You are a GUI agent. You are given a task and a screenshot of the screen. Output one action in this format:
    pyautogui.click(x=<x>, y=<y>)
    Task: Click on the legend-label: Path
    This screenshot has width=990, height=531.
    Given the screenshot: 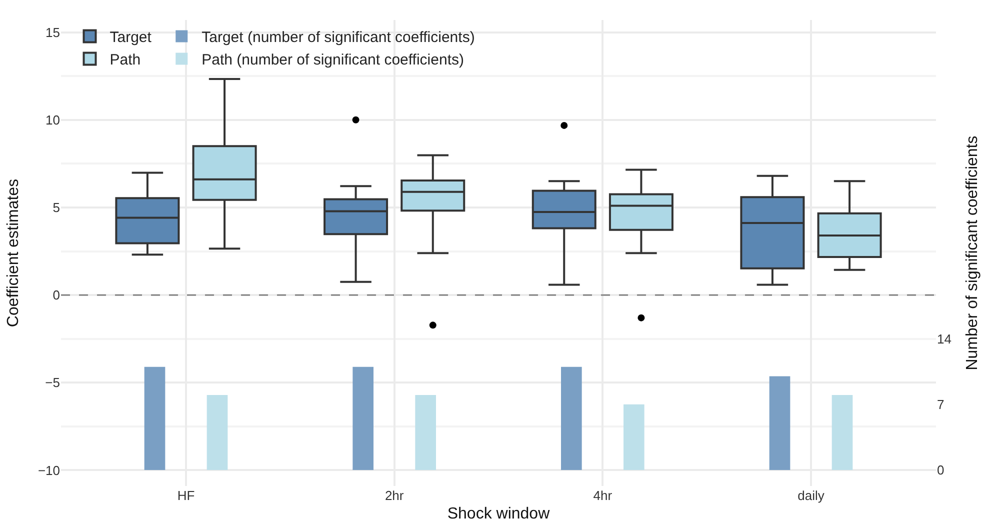 What is the action you would take?
    pyautogui.click(x=125, y=60)
    